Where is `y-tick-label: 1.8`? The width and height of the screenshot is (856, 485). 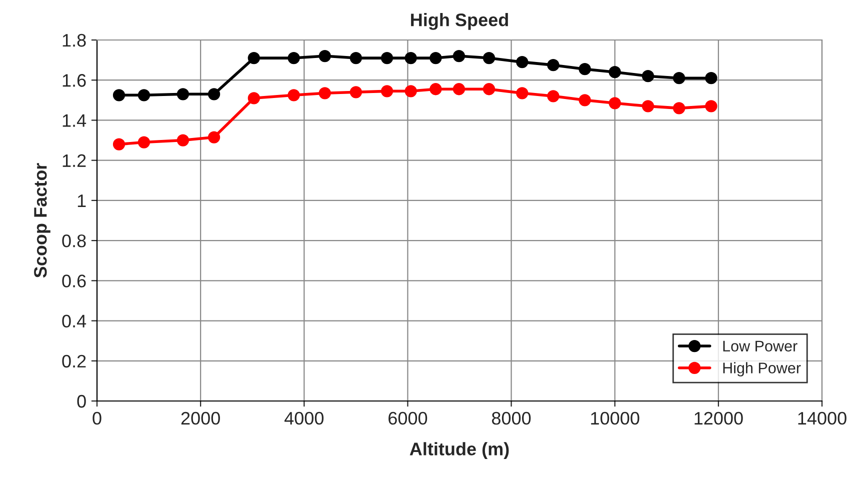
y-tick-label: 1.8 is located at coordinates (74, 40).